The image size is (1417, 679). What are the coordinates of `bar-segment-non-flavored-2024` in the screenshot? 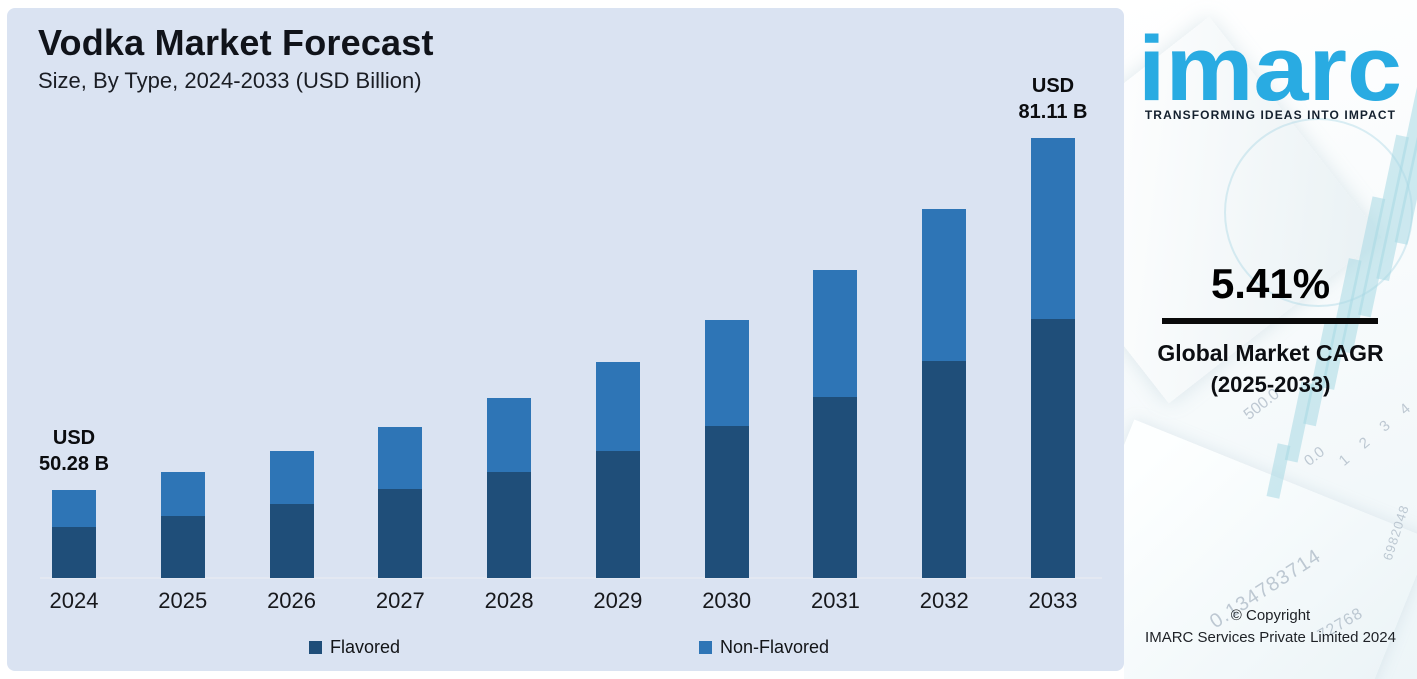 It's located at (74, 508).